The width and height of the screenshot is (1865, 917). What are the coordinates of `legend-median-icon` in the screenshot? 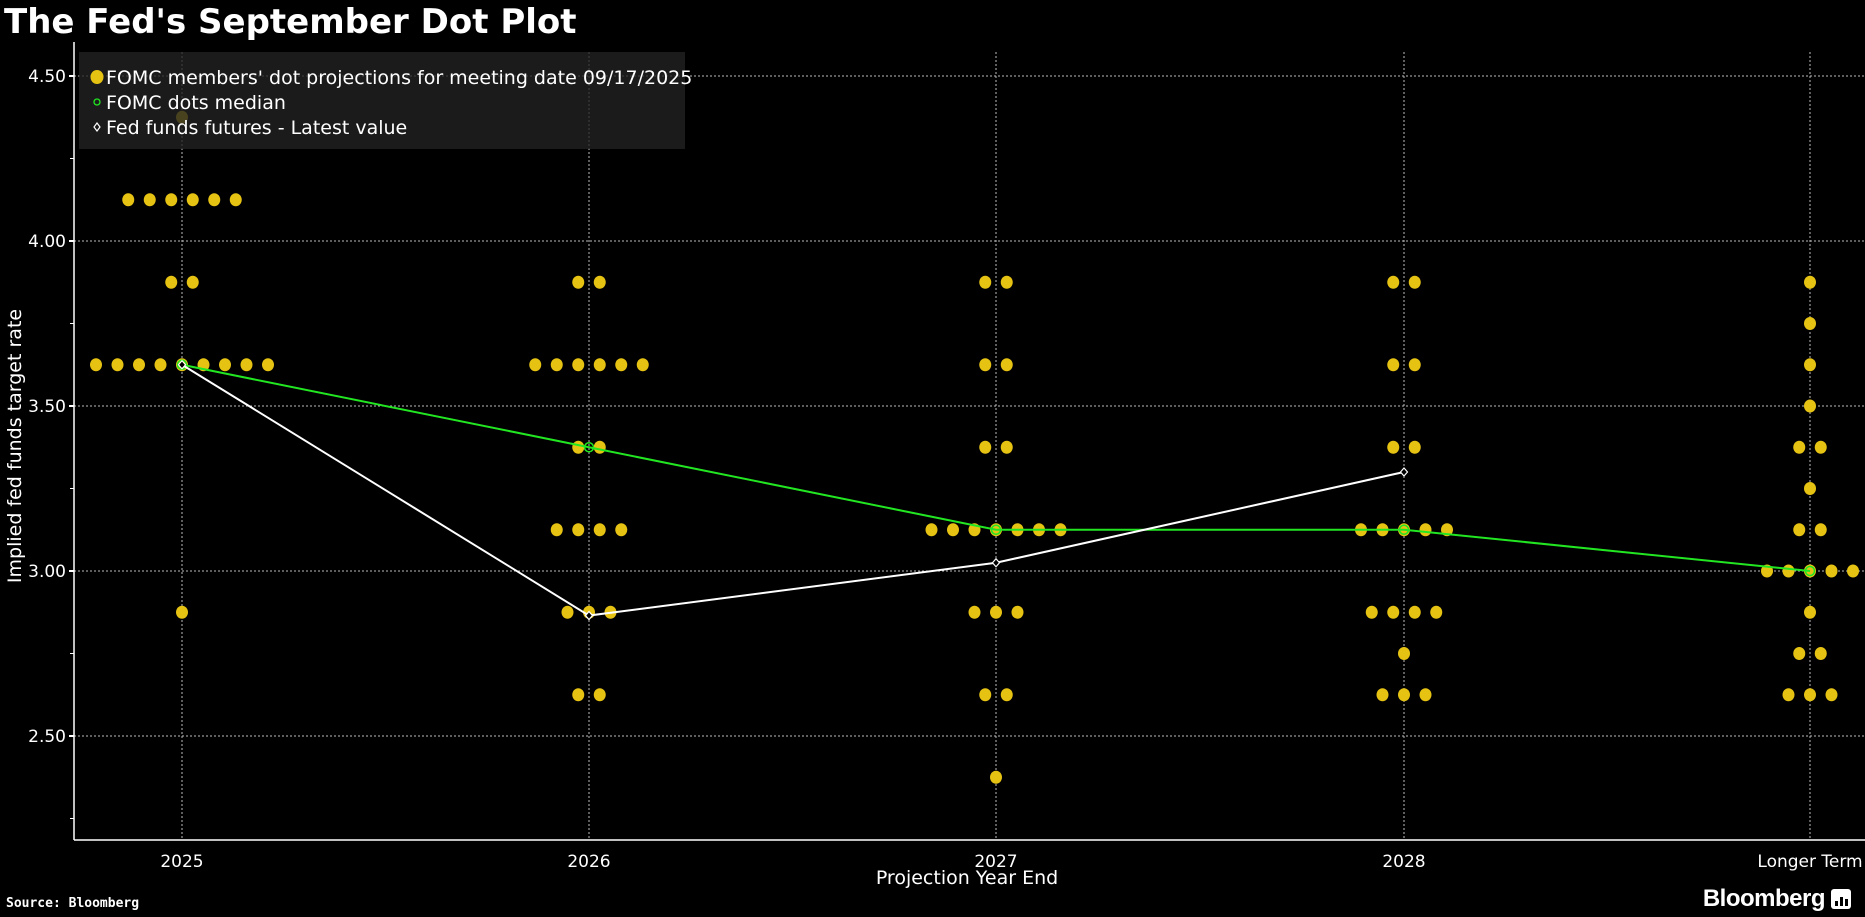 It's located at (97, 102).